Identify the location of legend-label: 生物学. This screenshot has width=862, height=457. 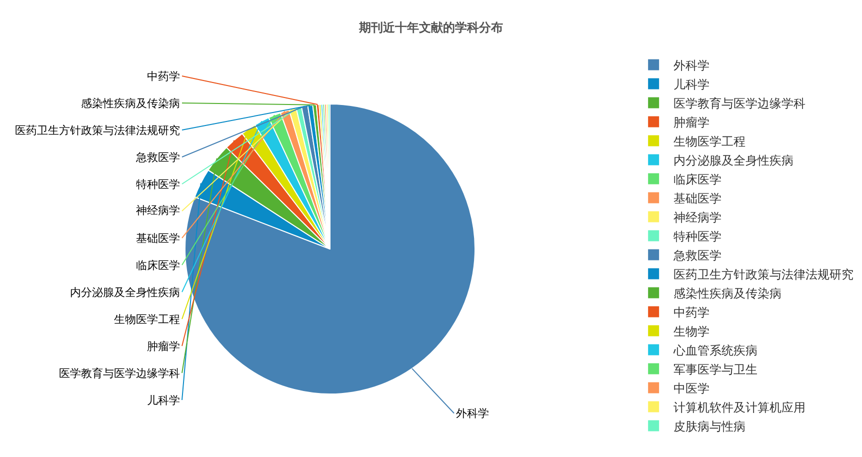
(692, 331).